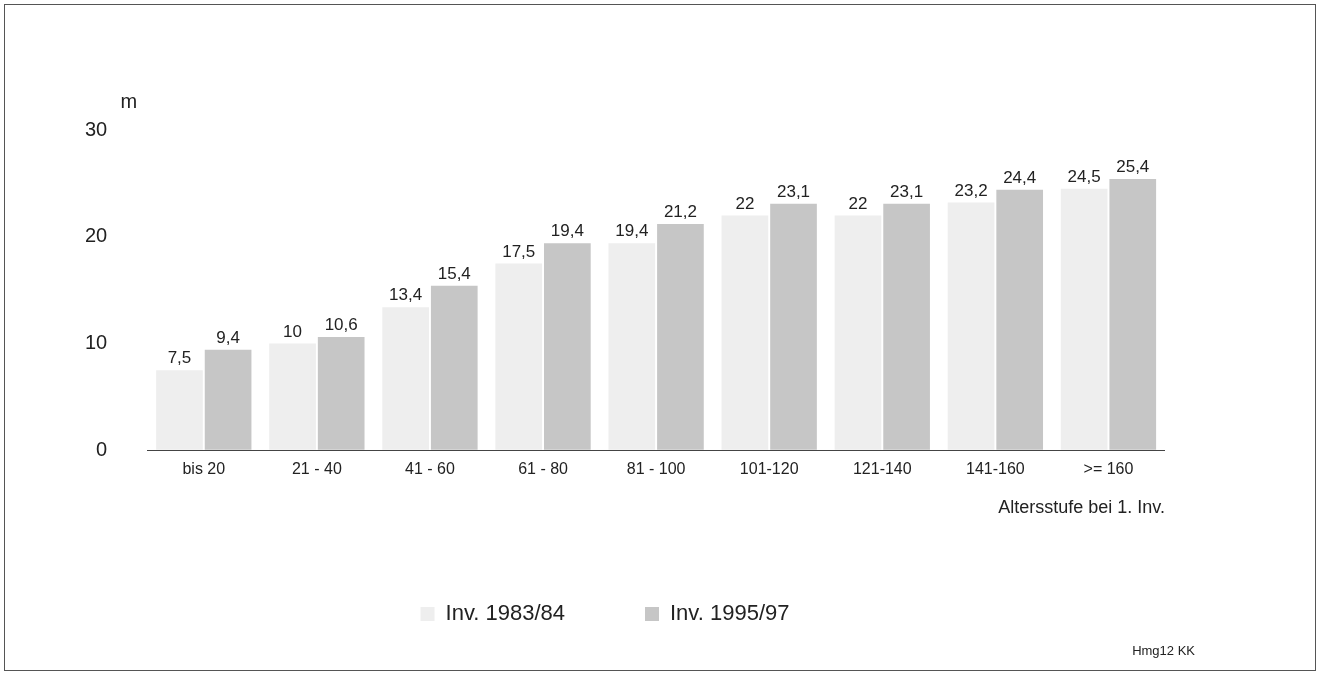  What do you see at coordinates (519, 251) in the screenshot?
I see `data-label: 17,5` at bounding box center [519, 251].